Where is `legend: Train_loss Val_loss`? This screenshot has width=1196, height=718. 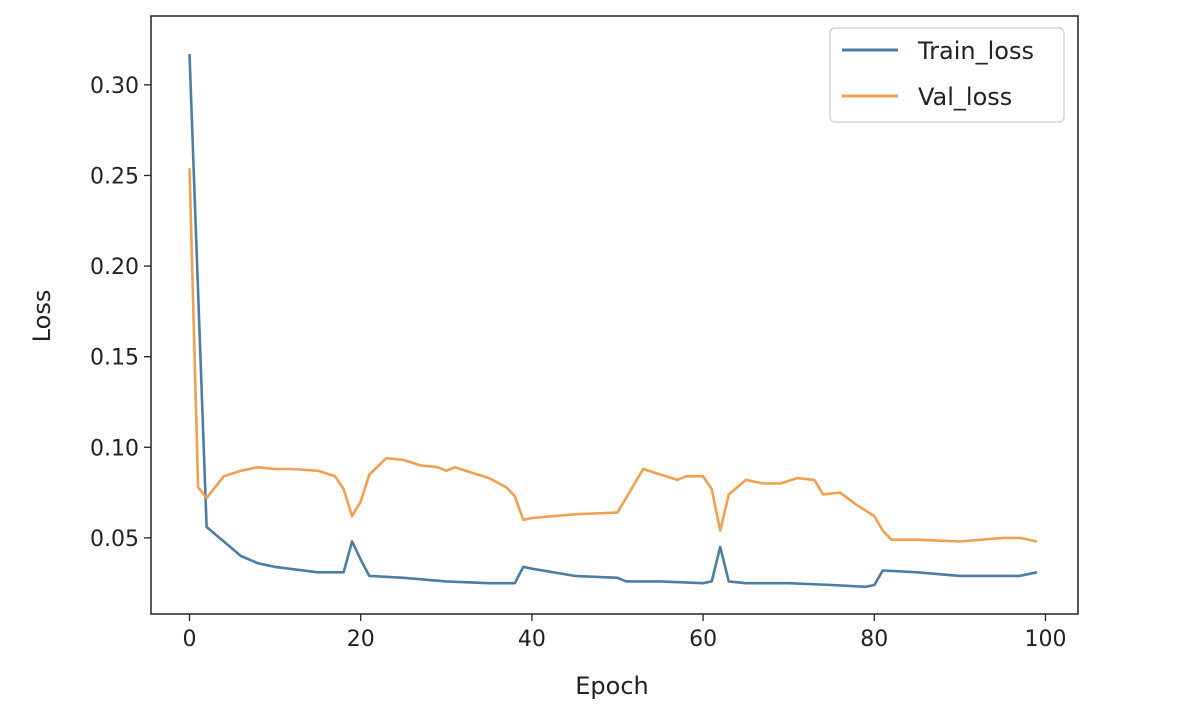 legend: Train_loss Val_loss is located at coordinates (947, 75).